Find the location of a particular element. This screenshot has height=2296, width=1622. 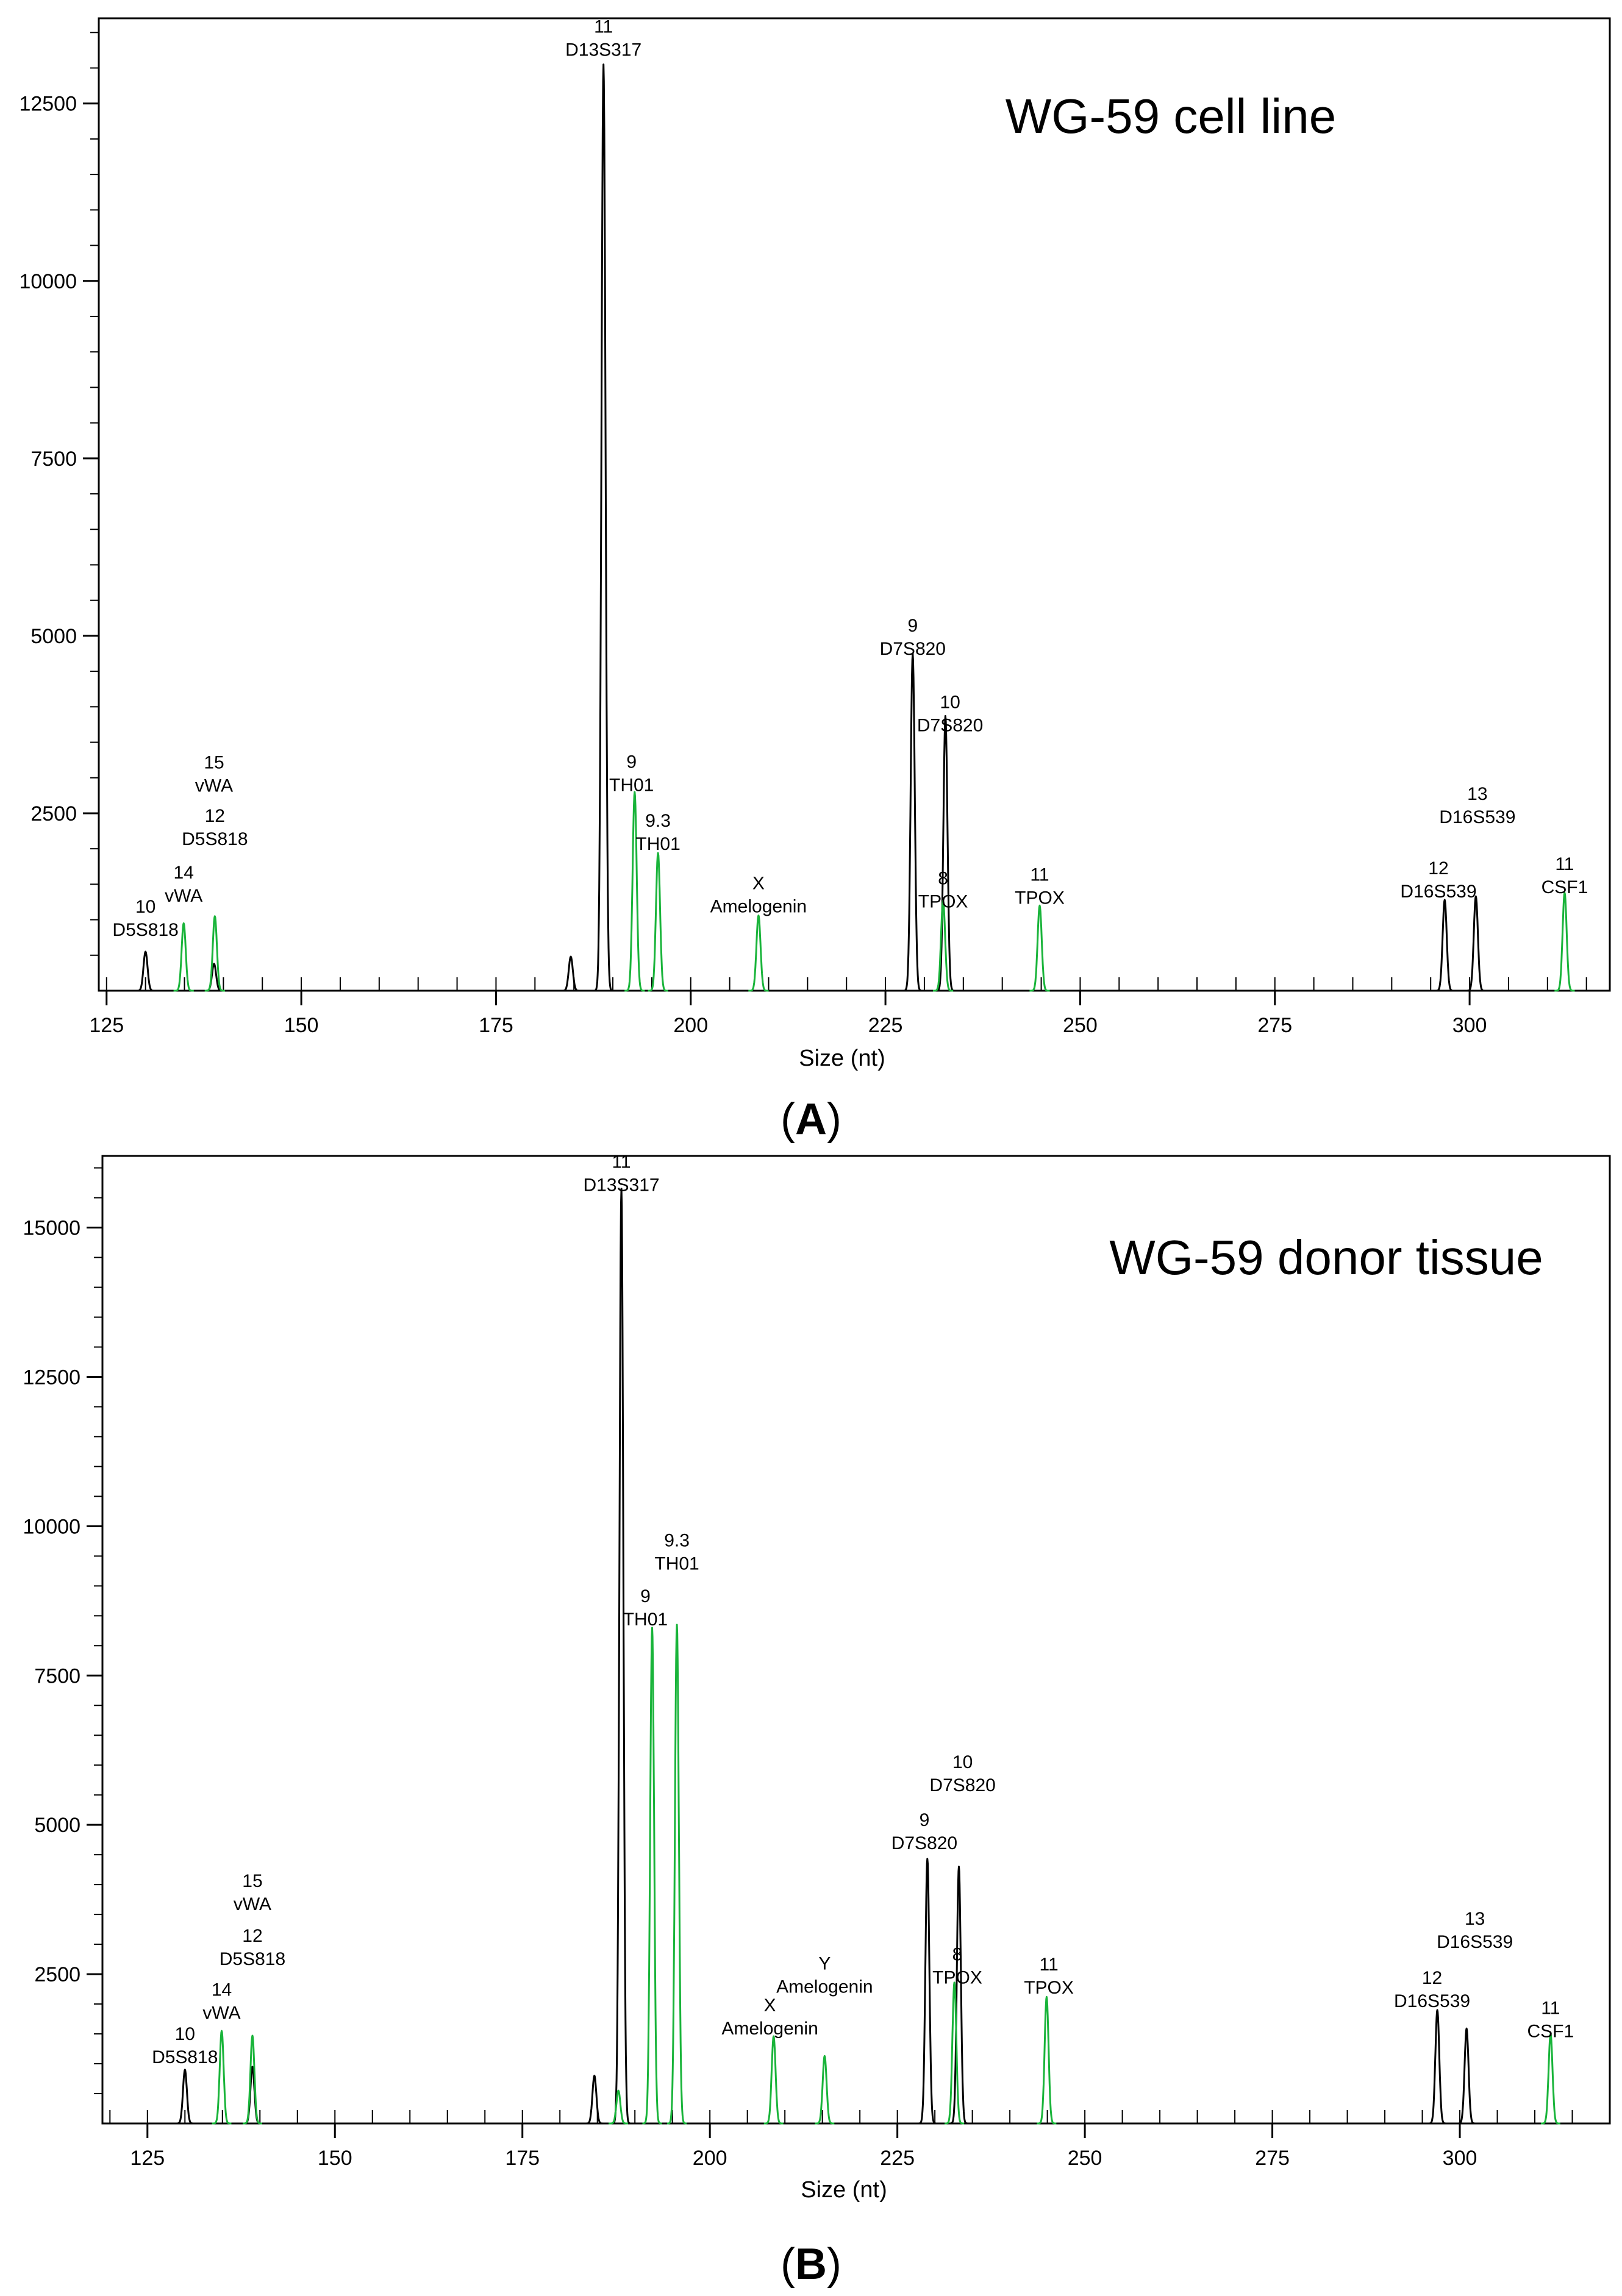

x-tick-label: 125 is located at coordinates (147, 2158).